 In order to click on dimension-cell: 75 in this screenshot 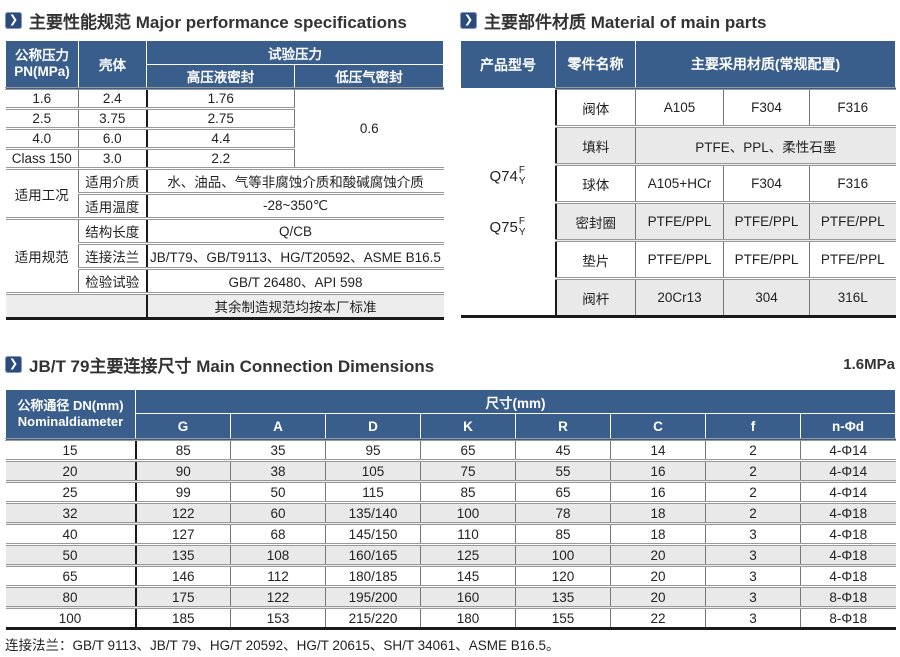, I will do `click(468, 470)`.